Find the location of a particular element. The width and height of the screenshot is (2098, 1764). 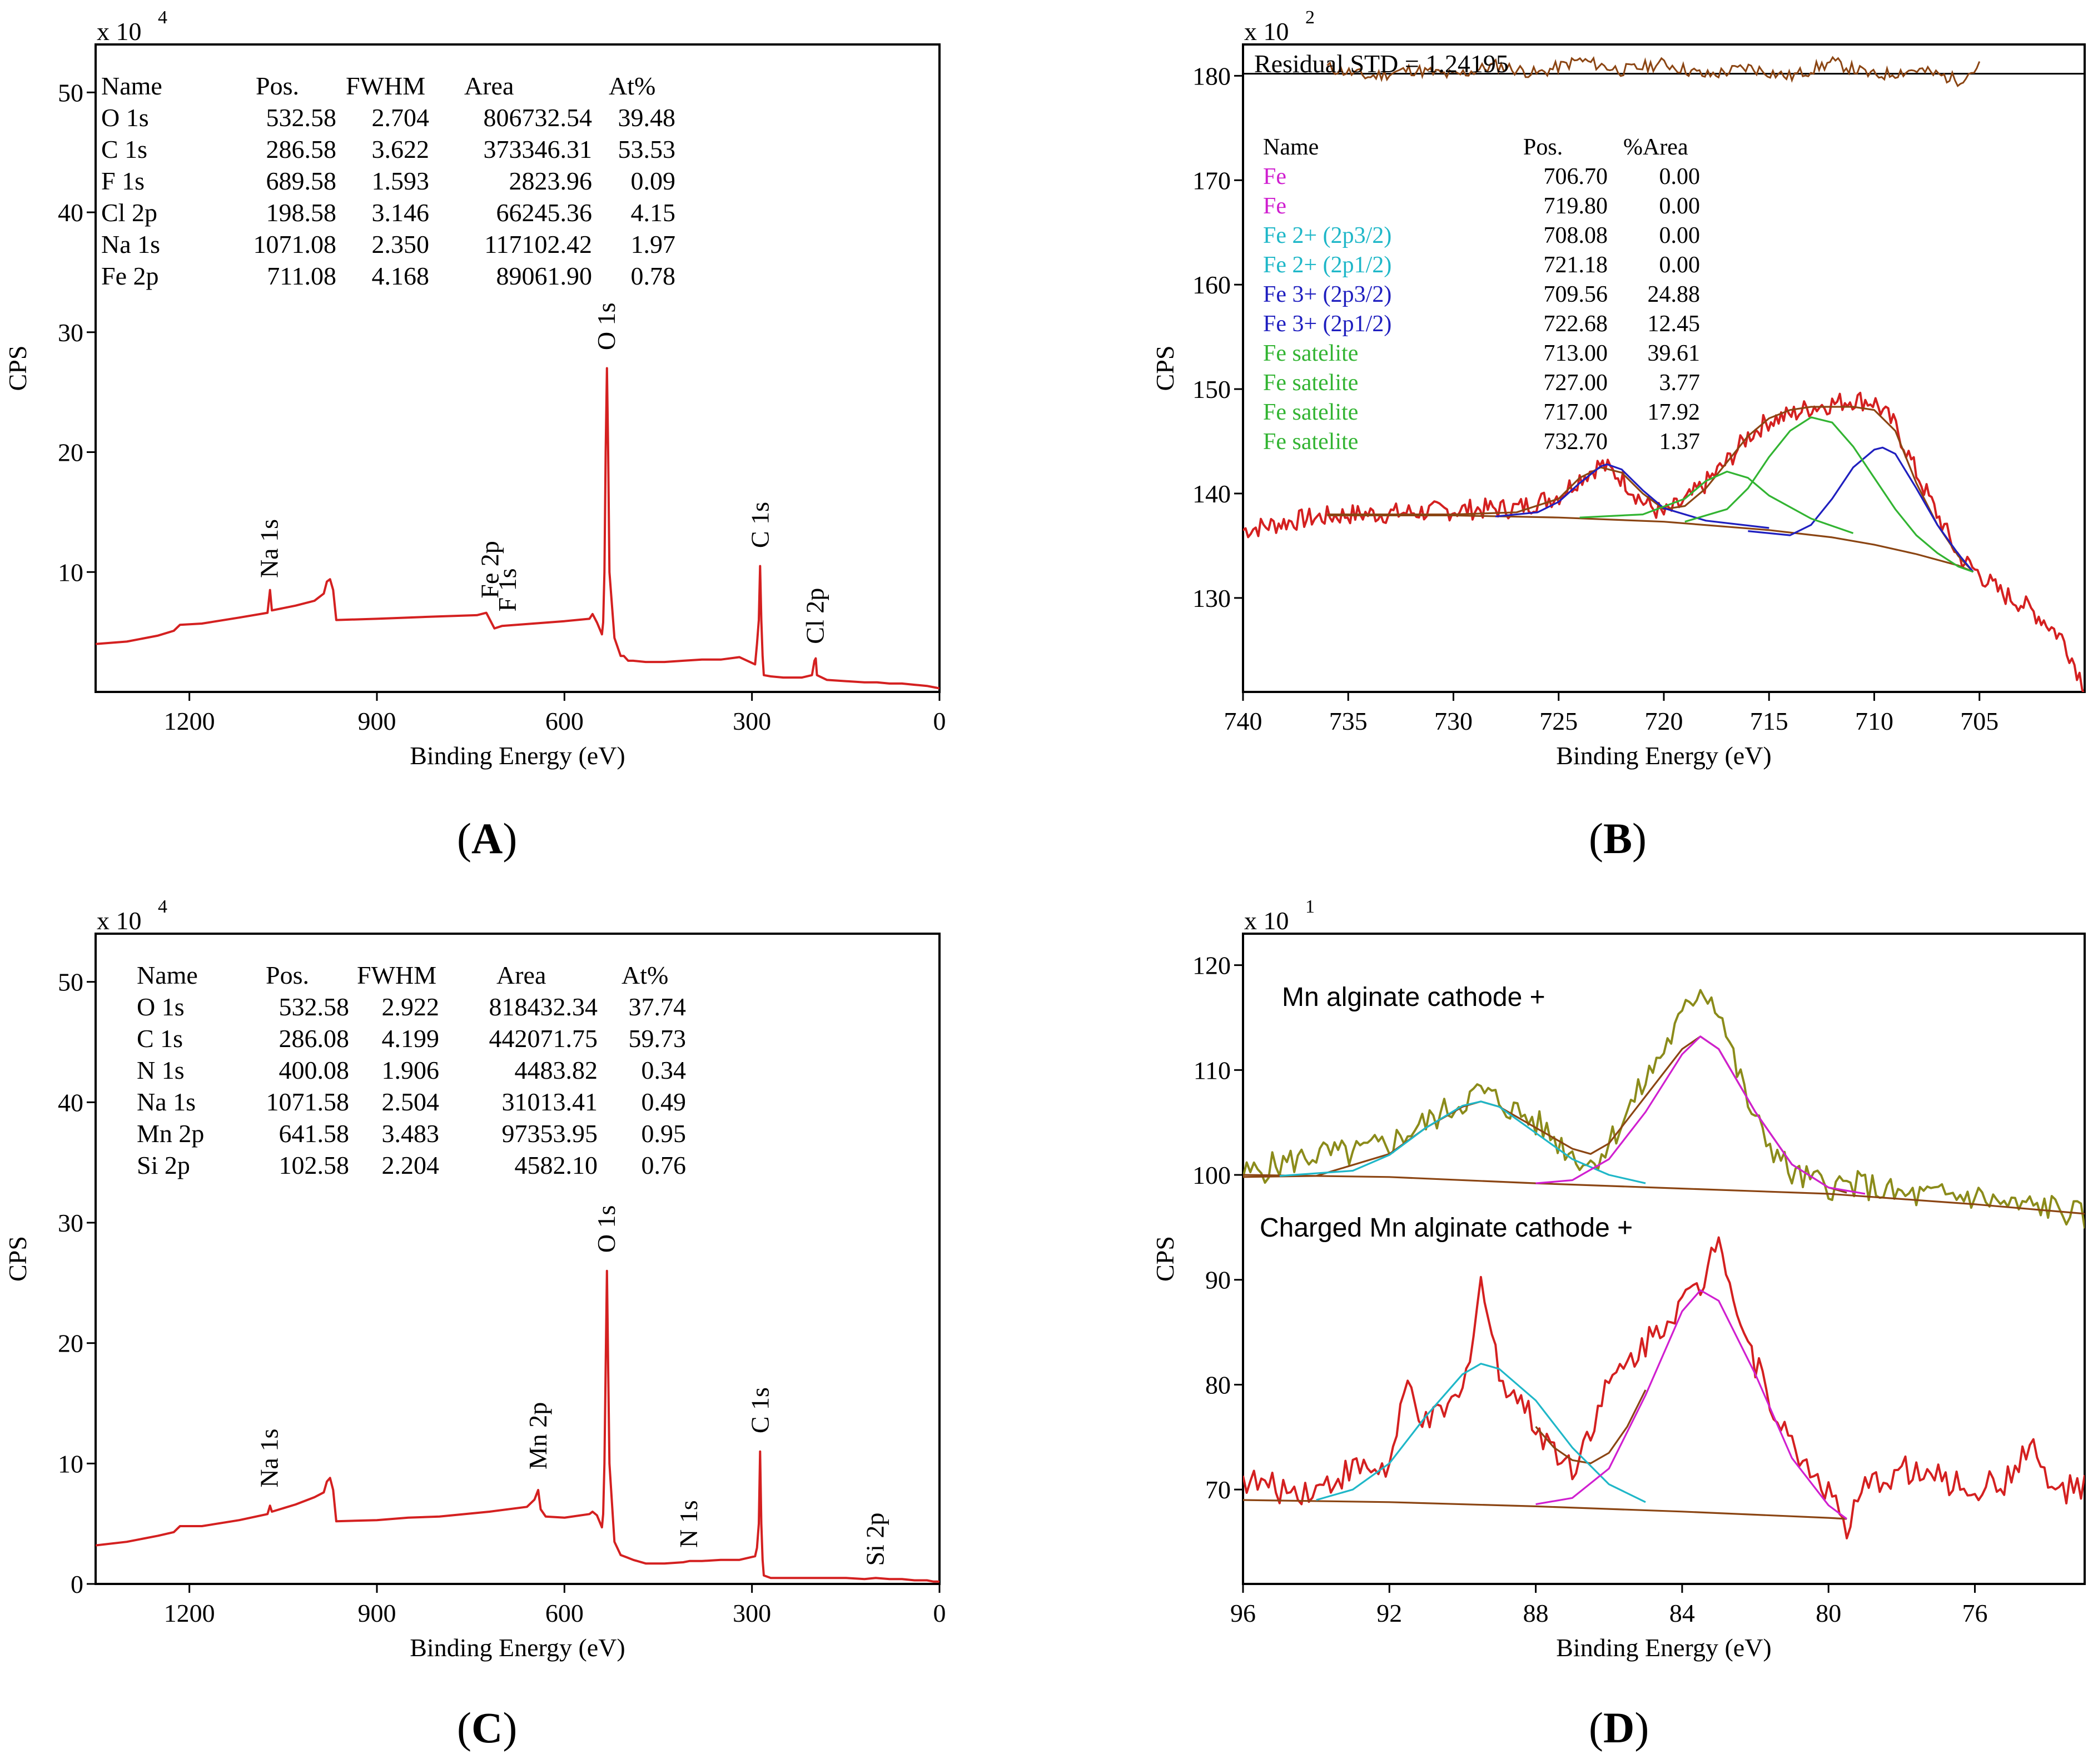

series-fe-3-2p1-2- is located at coordinates (1632, 496).